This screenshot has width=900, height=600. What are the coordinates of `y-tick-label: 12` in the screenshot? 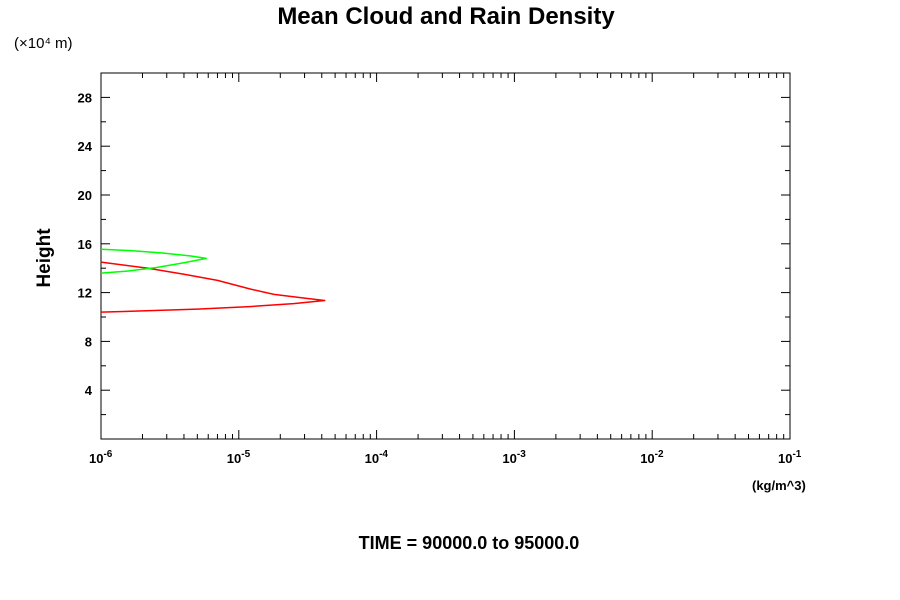 It's located at (85, 293).